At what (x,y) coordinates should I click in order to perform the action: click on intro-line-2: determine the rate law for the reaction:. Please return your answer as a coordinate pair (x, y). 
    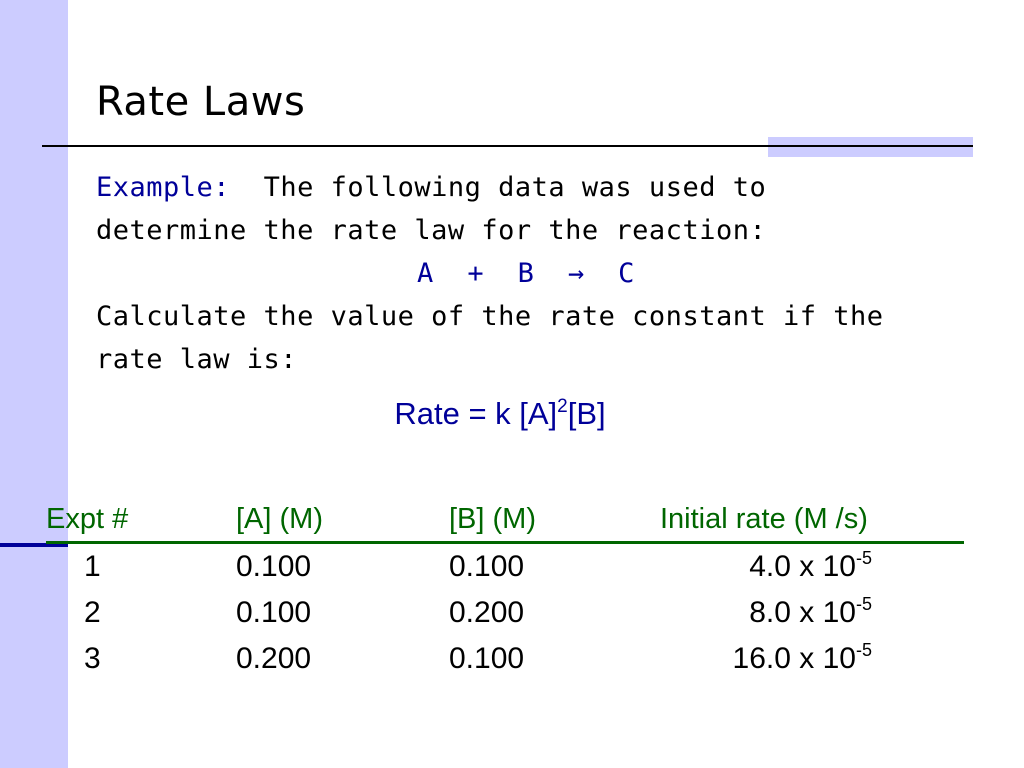
    Looking at the image, I should click on (431, 230).